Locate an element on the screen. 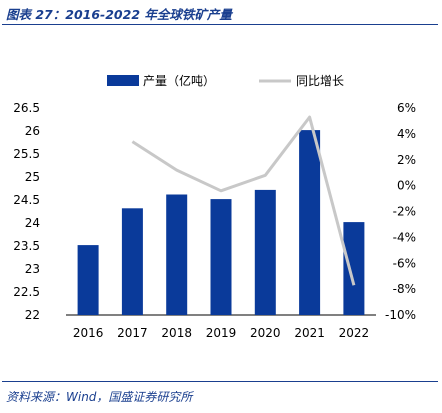 The image size is (442, 413). bar-2021 is located at coordinates (310, 222).